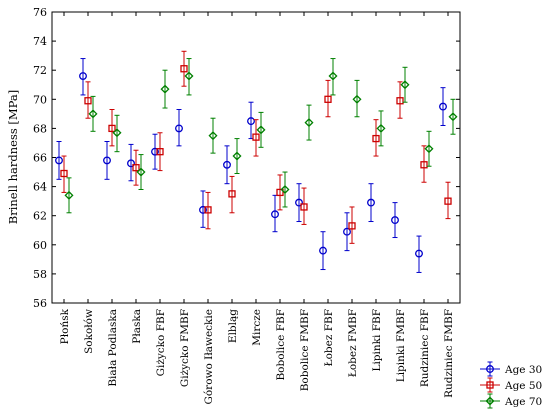  Describe the element at coordinates (281, 345) in the screenshot. I see `category-label: Bobolice FBF` at that location.